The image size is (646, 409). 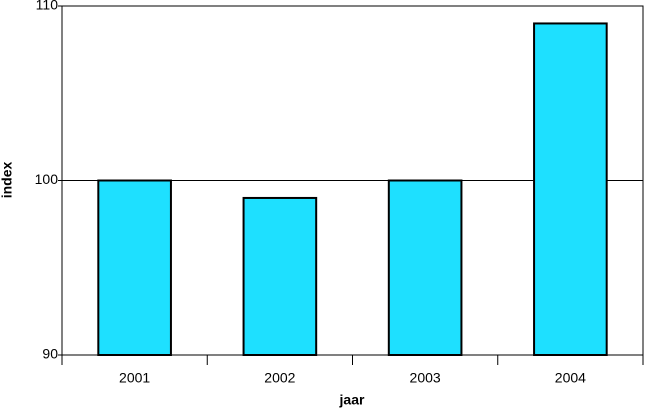 What do you see at coordinates (50, 354) in the screenshot?
I see `y-tick-label: 90` at bounding box center [50, 354].